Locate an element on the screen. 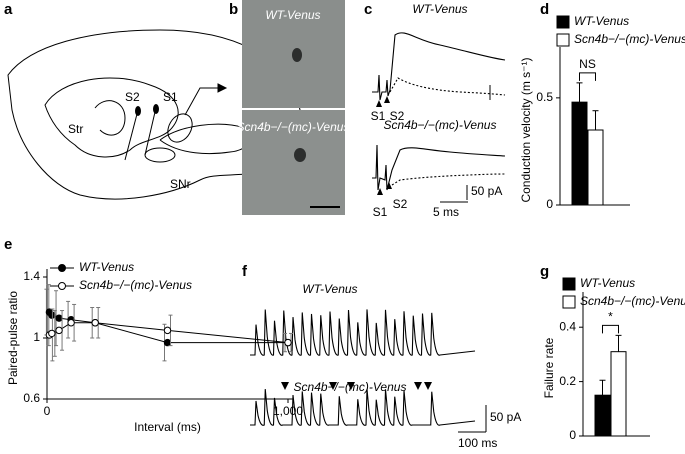 The image size is (685, 454). panel-label: c is located at coordinates (368, 9).